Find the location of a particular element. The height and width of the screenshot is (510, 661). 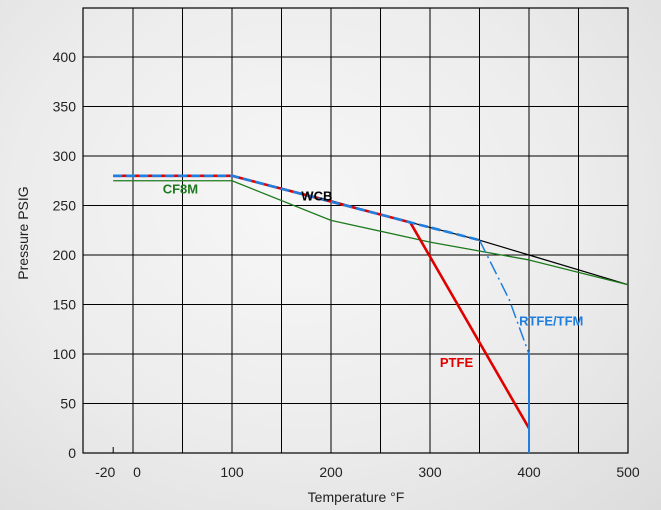

x-tick-label: 400 is located at coordinates (529, 472).